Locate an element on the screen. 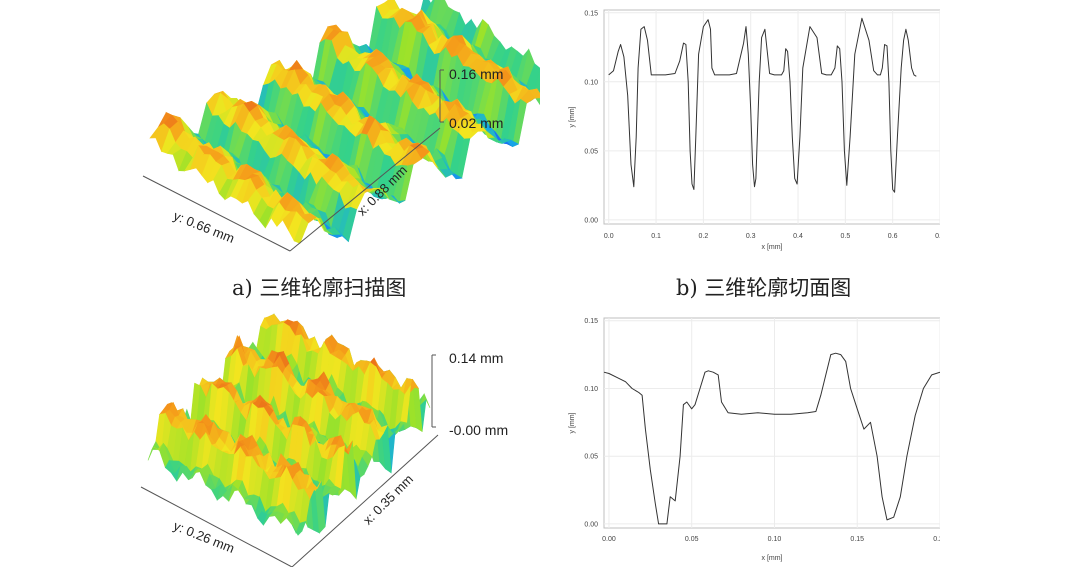  z-min-label-bottom: -0.00 mm is located at coordinates (479, 430).